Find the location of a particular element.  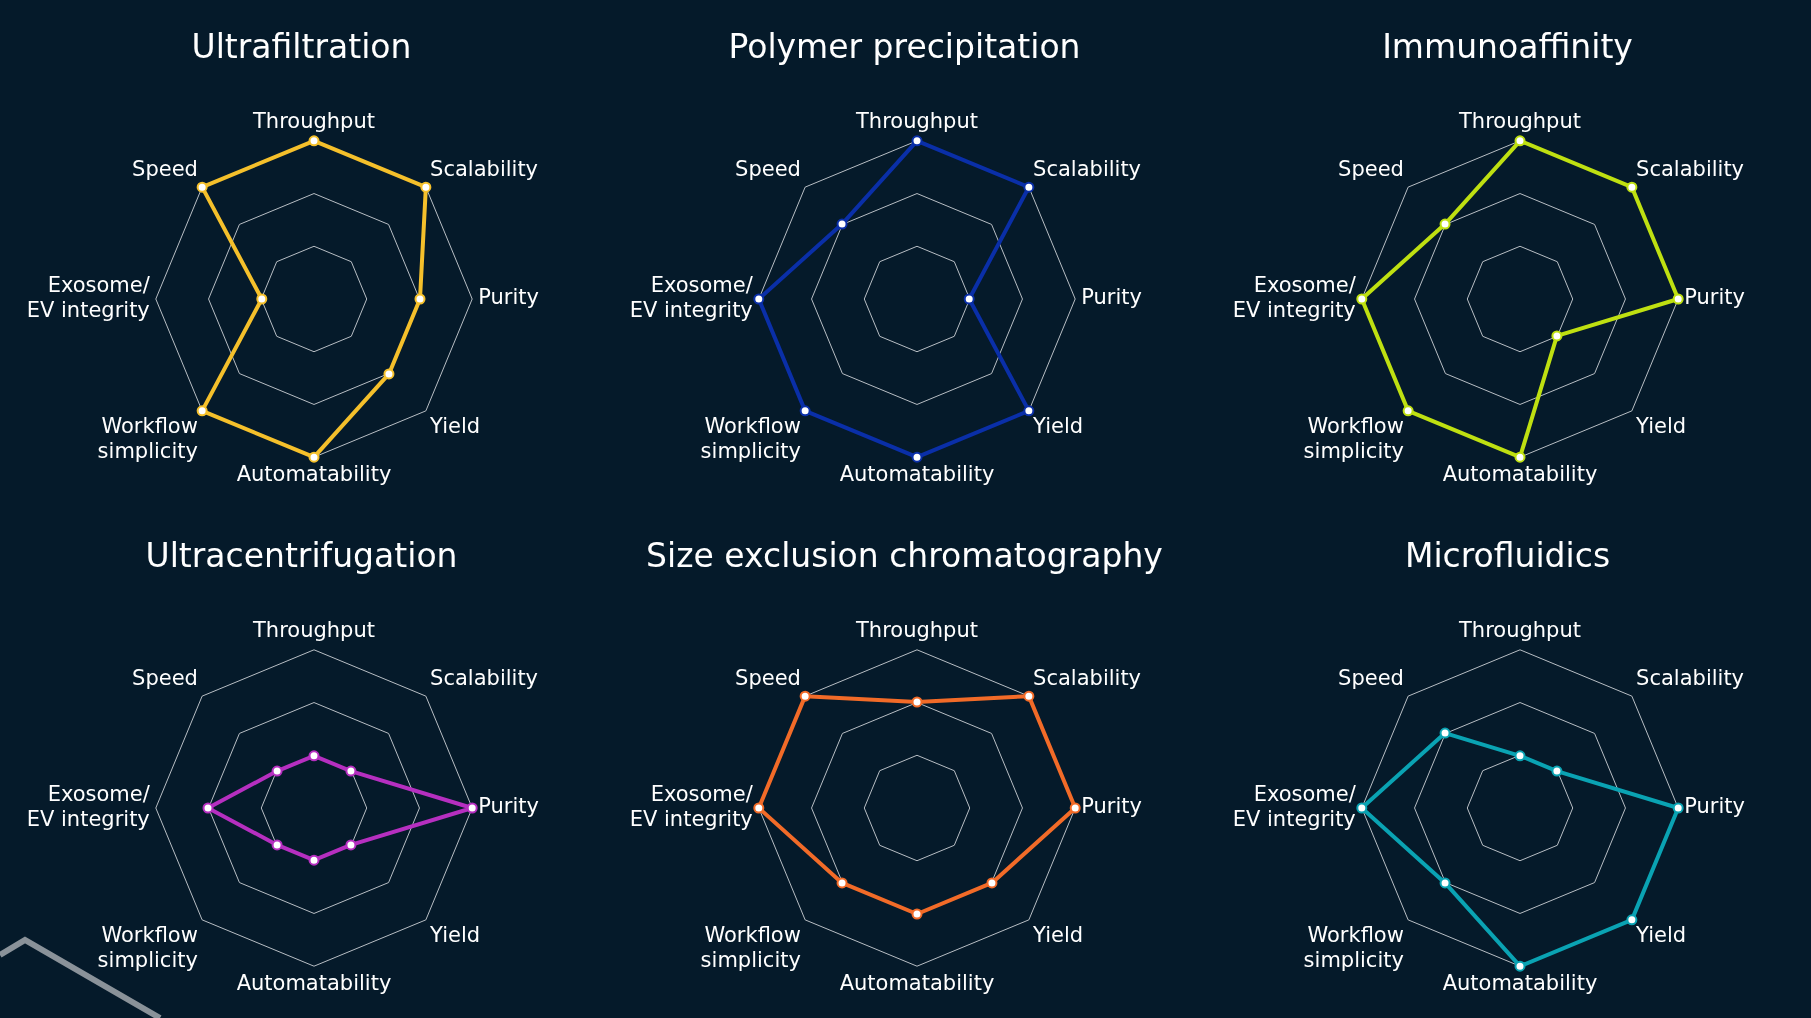

chart-title: Polymer precipitation is located at coordinates (904, 47).